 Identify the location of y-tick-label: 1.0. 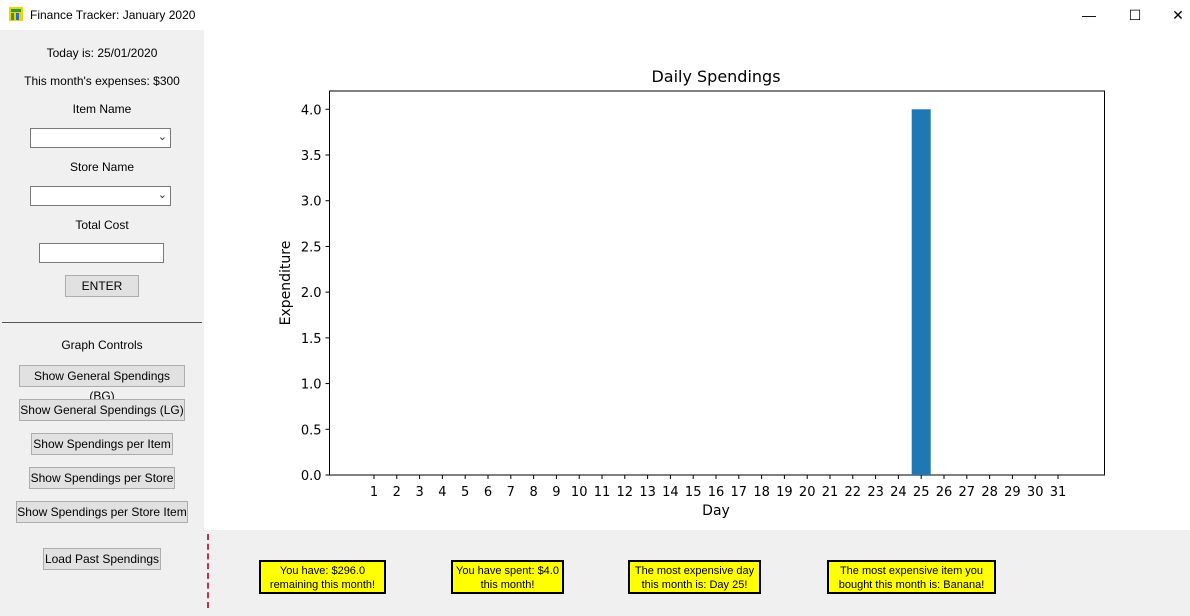
(311, 385).